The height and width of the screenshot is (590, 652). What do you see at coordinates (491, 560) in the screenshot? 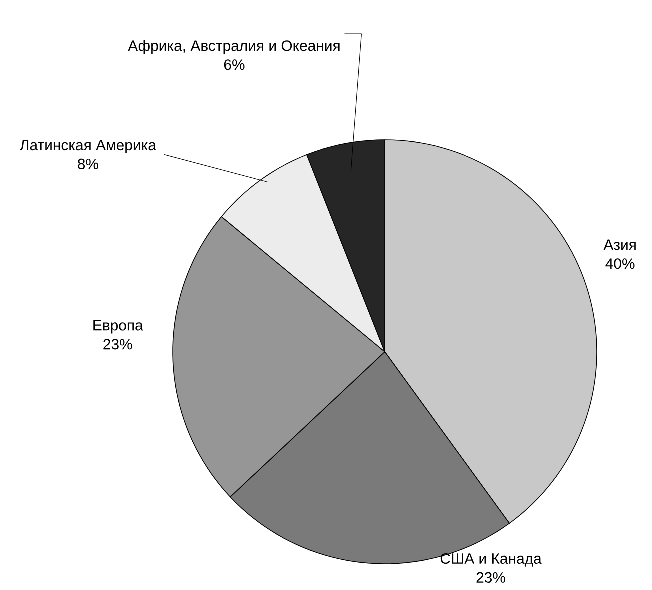
I see `slice-label: США и Канада` at bounding box center [491, 560].